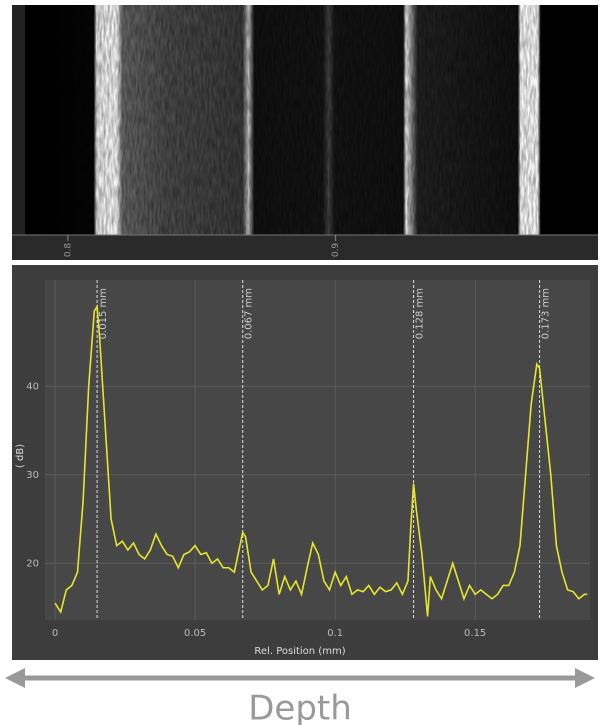  Describe the element at coordinates (32, 386) in the screenshot. I see `y-tick-label: 40` at that location.